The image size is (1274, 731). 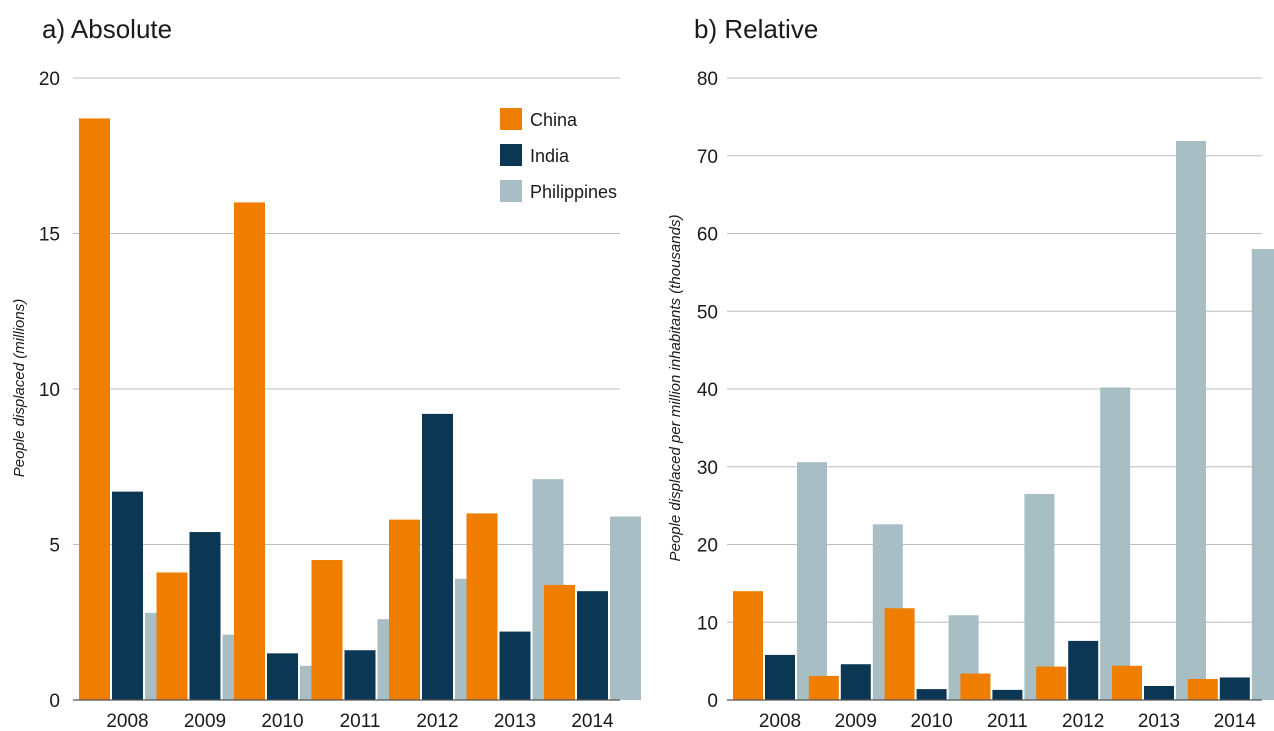 I want to click on bar-philippines-2011, so click(x=1039, y=596).